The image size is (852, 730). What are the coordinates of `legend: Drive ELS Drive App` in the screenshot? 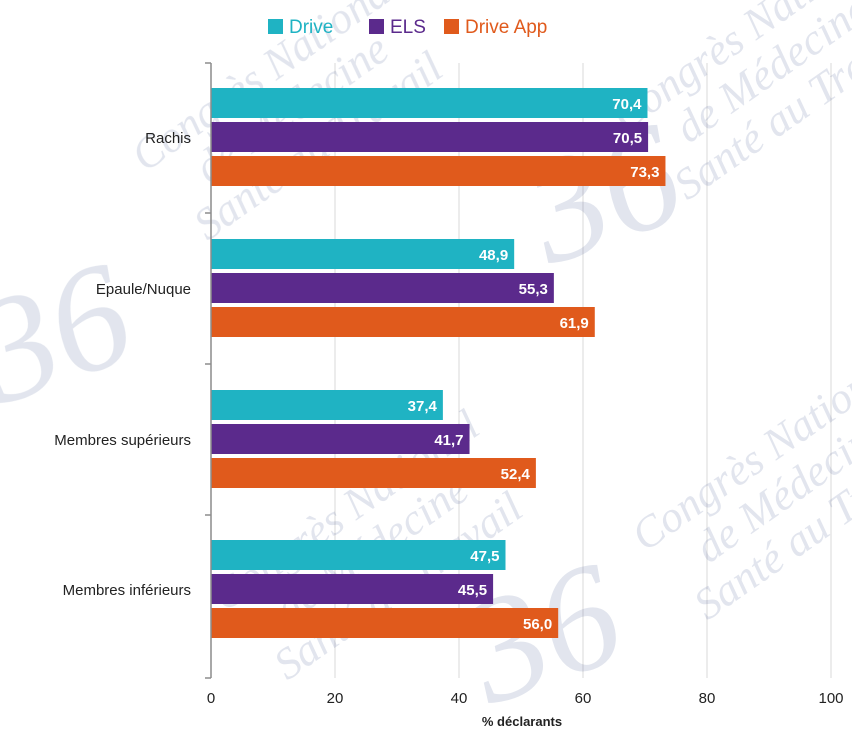 It's located at (407, 27).